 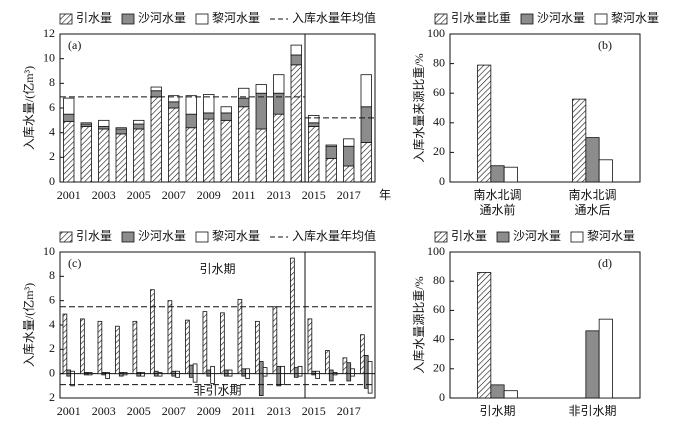 What do you see at coordinates (439, 151) in the screenshot?
I see `y-tick-label: 20` at bounding box center [439, 151].